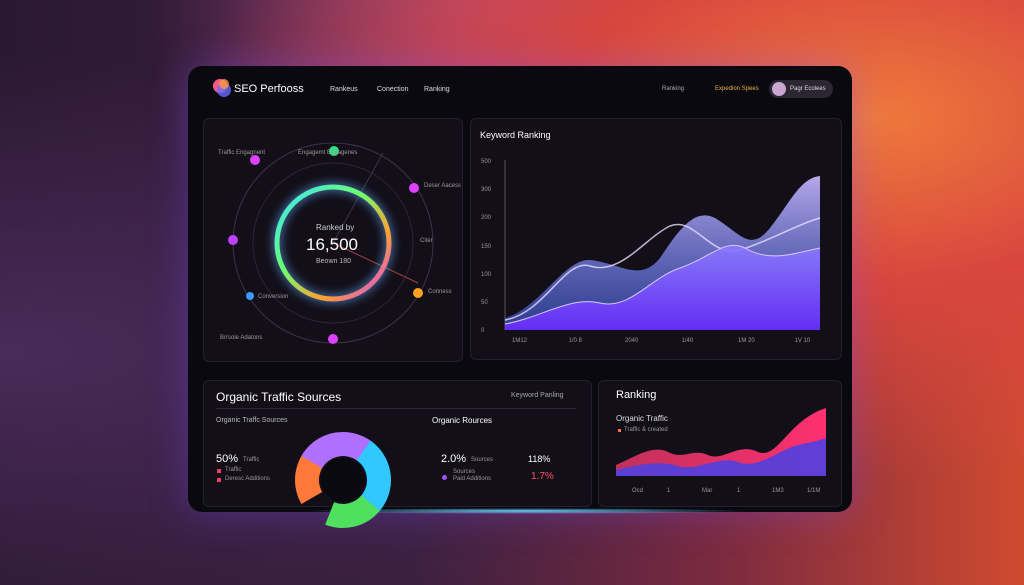  I want to click on gauge, so click(331, 243).